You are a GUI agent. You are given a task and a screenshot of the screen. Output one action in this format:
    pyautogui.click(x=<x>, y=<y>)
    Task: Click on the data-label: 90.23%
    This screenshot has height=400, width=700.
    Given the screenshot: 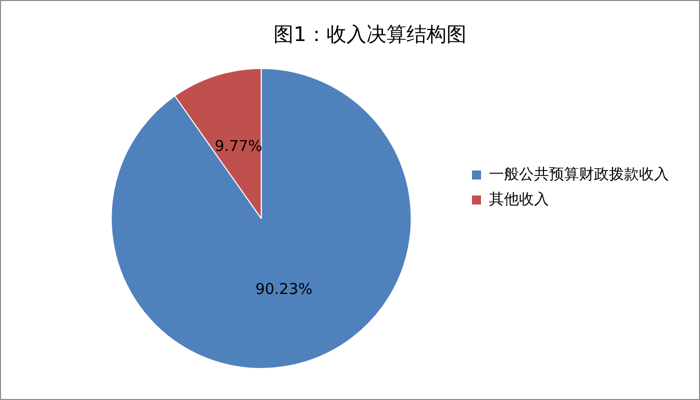 What is the action you would take?
    pyautogui.click(x=284, y=289)
    